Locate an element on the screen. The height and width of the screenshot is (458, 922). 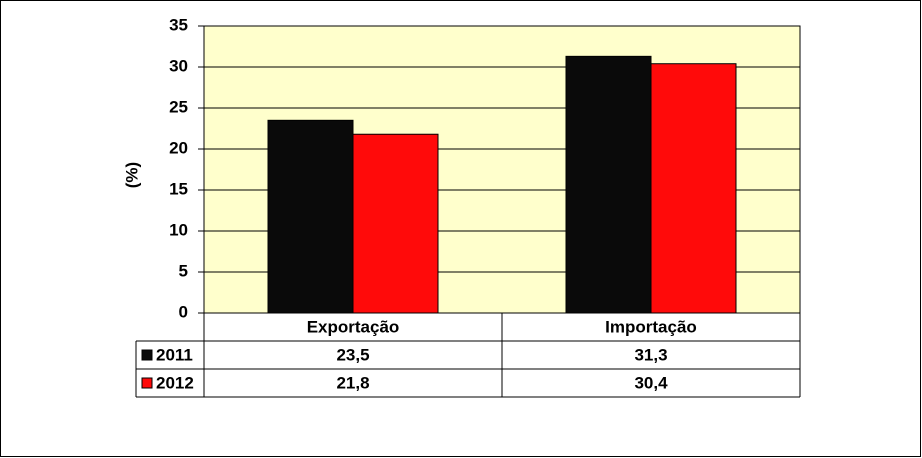
y-tick-label: 5 is located at coordinates (183, 270).